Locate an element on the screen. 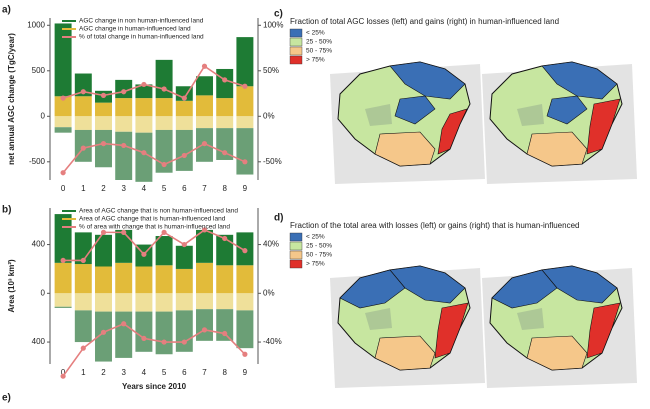  x-tick-label: 7 is located at coordinates (204, 188).